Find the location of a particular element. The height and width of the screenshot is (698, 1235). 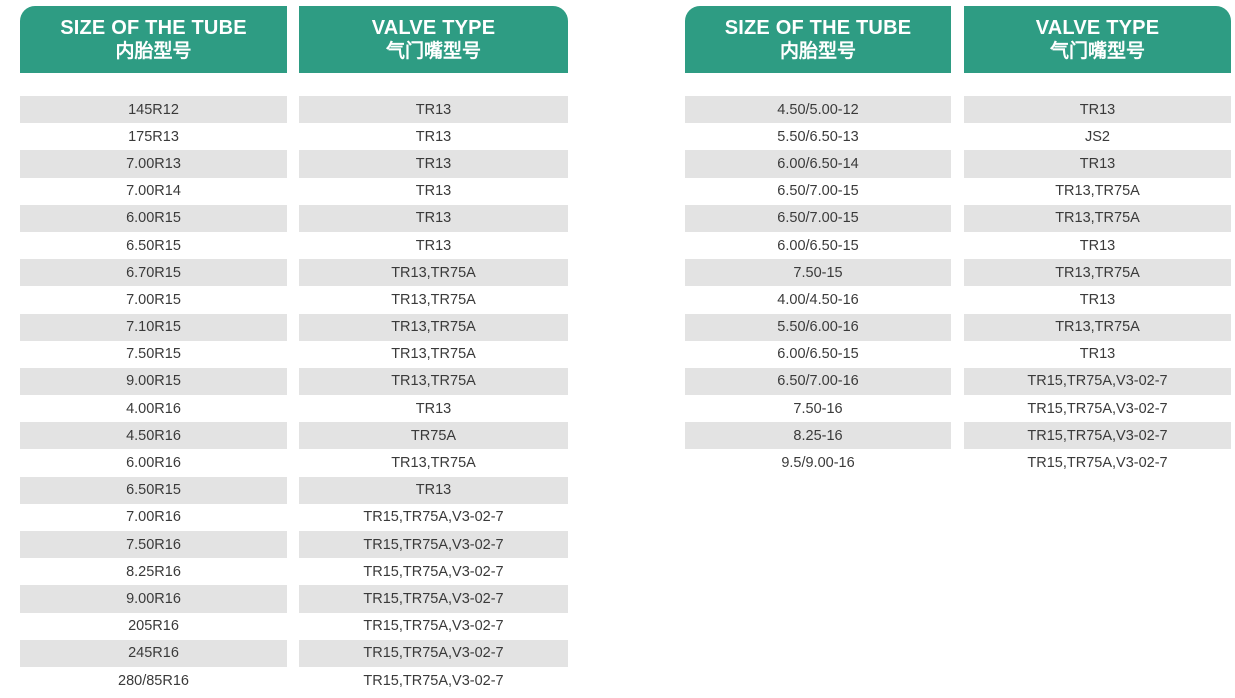

tube-size-cell: 205R16 is located at coordinates (153, 626).